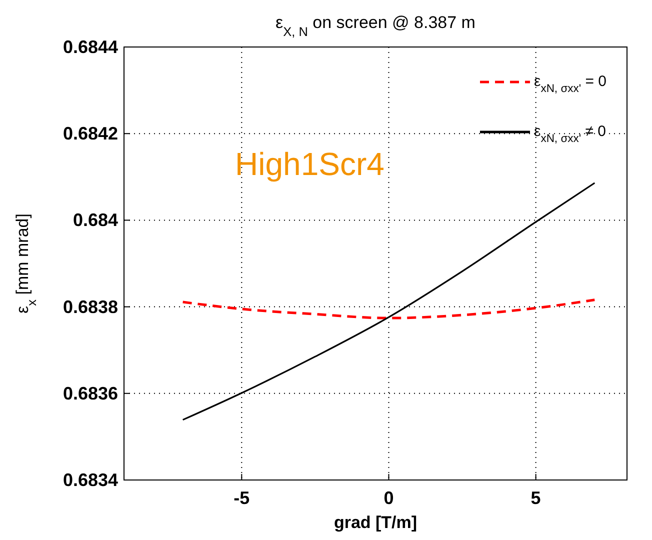 Image resolution: width=652 pixels, height=540 pixels. I want to click on legend-label: ε$_{xN, σ}$$_{xx'}$ ≠ 0, so click(570, 134).